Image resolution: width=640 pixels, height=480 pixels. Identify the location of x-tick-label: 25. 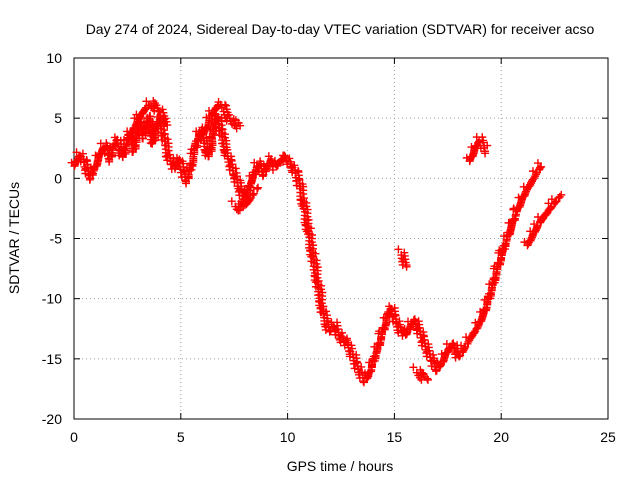
(608, 437).